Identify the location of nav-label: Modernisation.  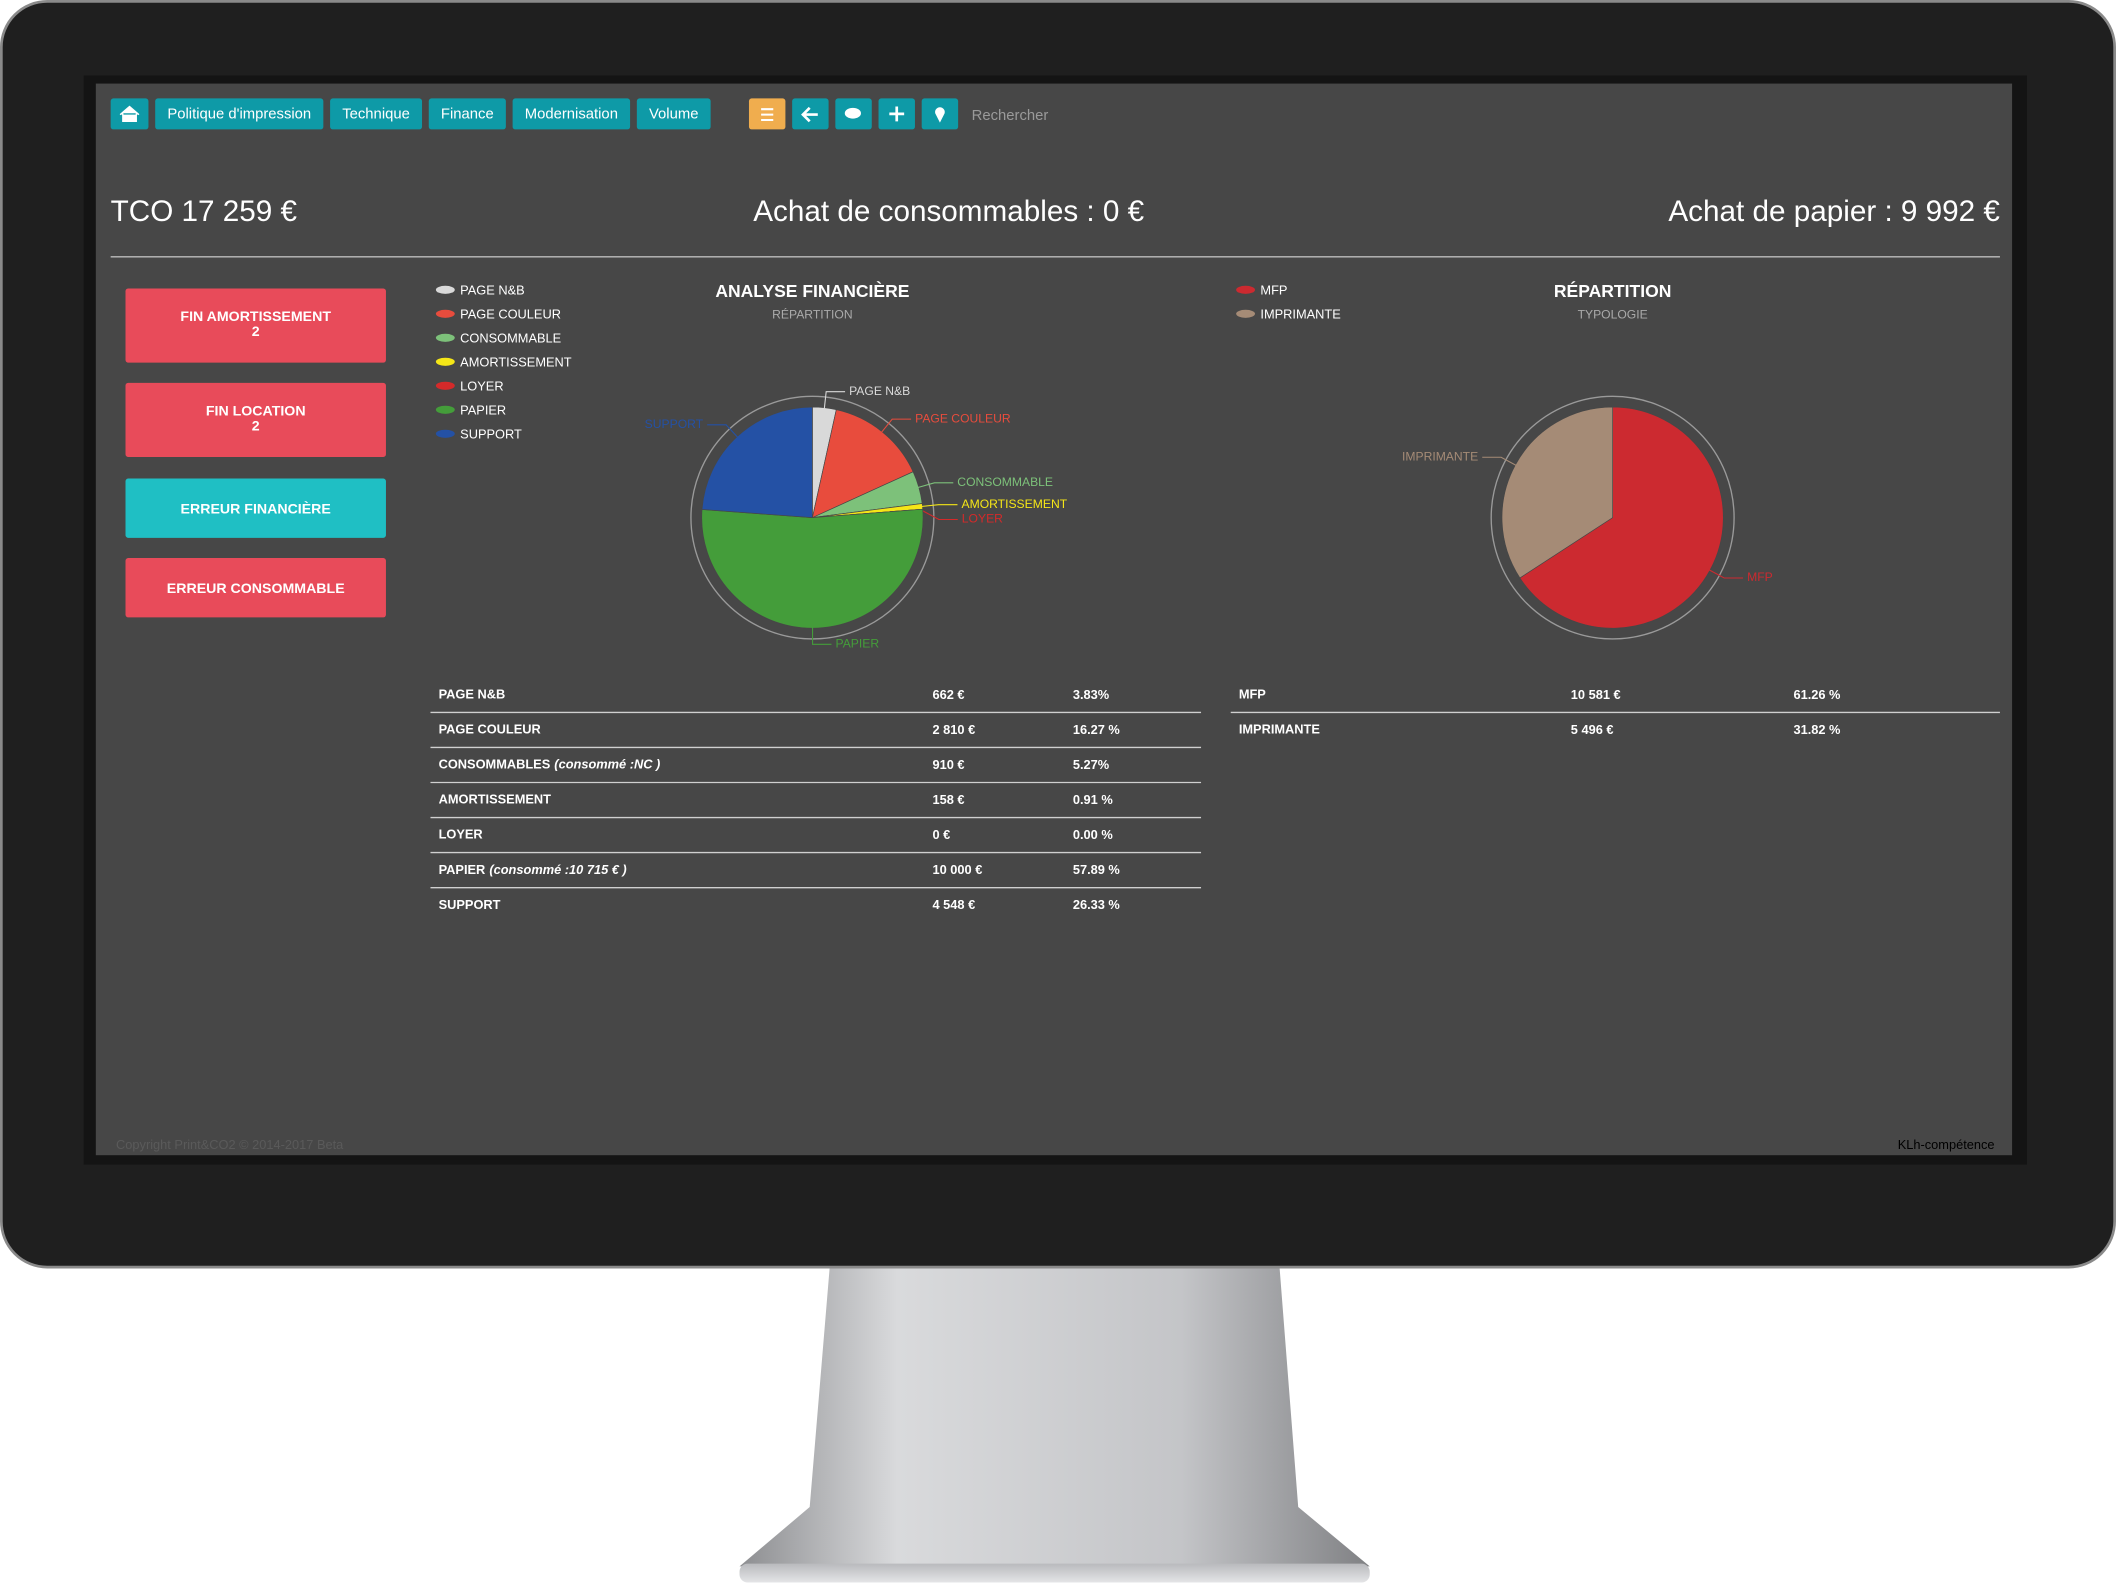
(571, 115).